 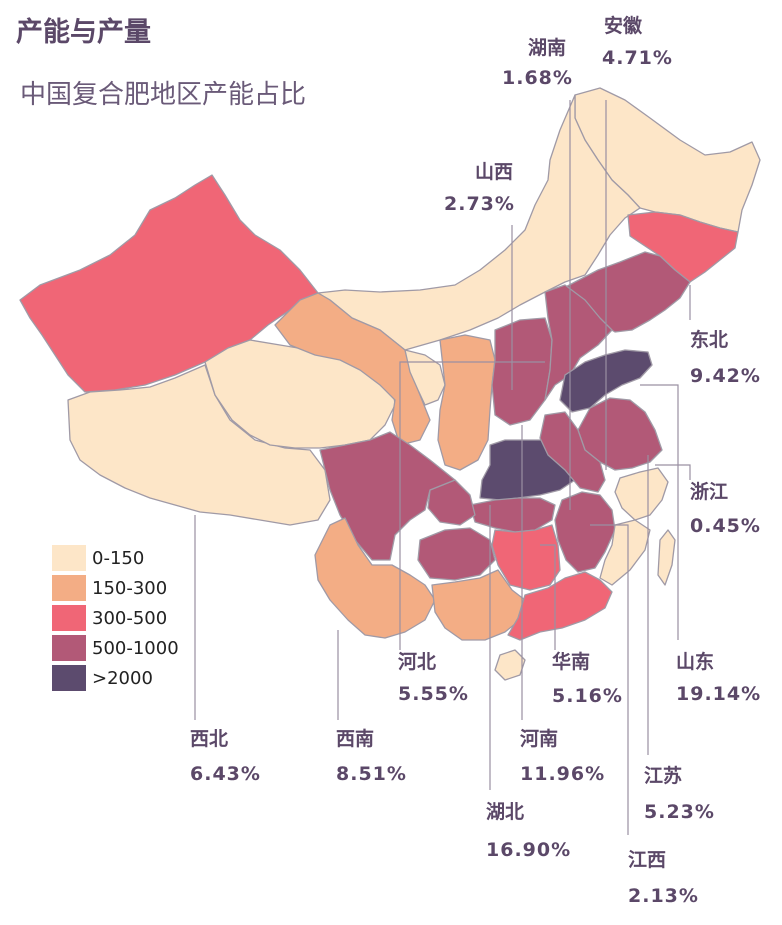 What do you see at coordinates (510, 665) in the screenshot?
I see `province-hainan` at bounding box center [510, 665].